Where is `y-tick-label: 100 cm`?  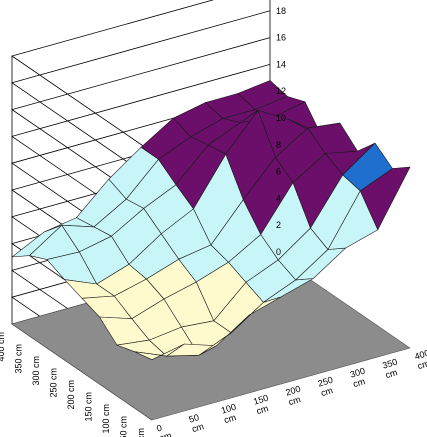
y-tick-label: 100 cm is located at coordinates (106, 419).